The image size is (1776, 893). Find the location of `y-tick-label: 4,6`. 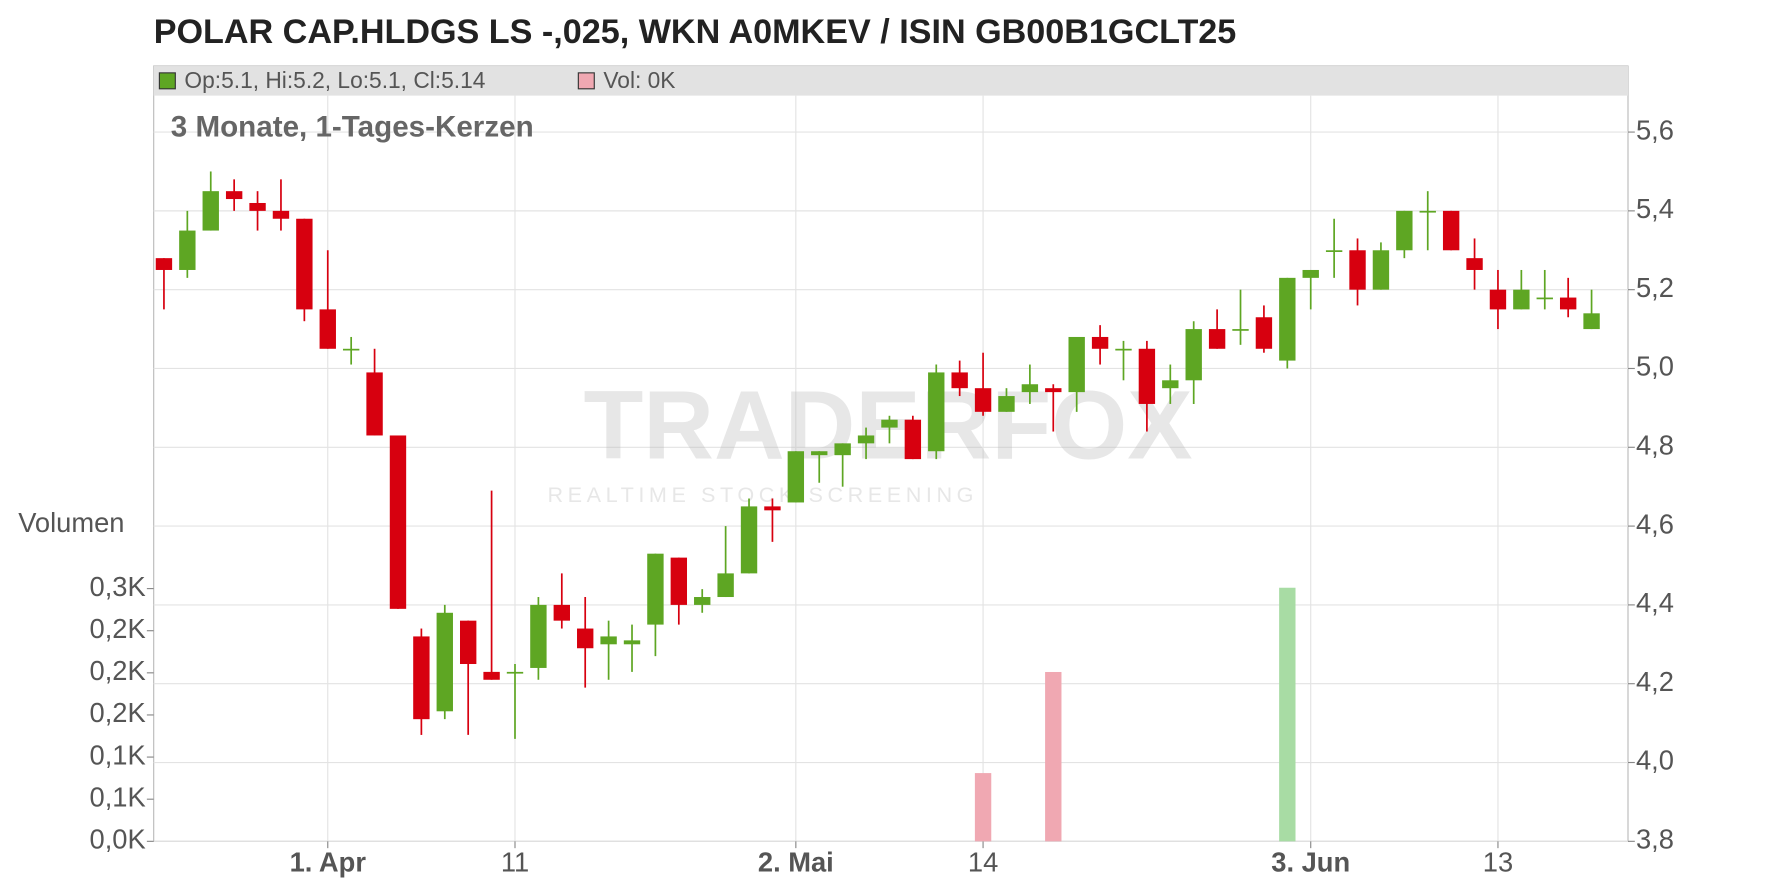

y-tick-label: 4,6 is located at coordinates (1655, 523).